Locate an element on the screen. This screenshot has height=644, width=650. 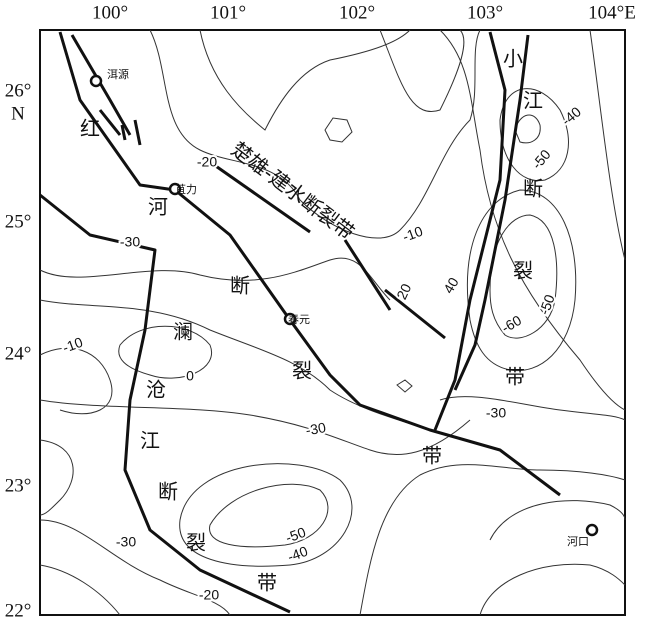
contour-label: 40 is located at coordinates (451, 285).